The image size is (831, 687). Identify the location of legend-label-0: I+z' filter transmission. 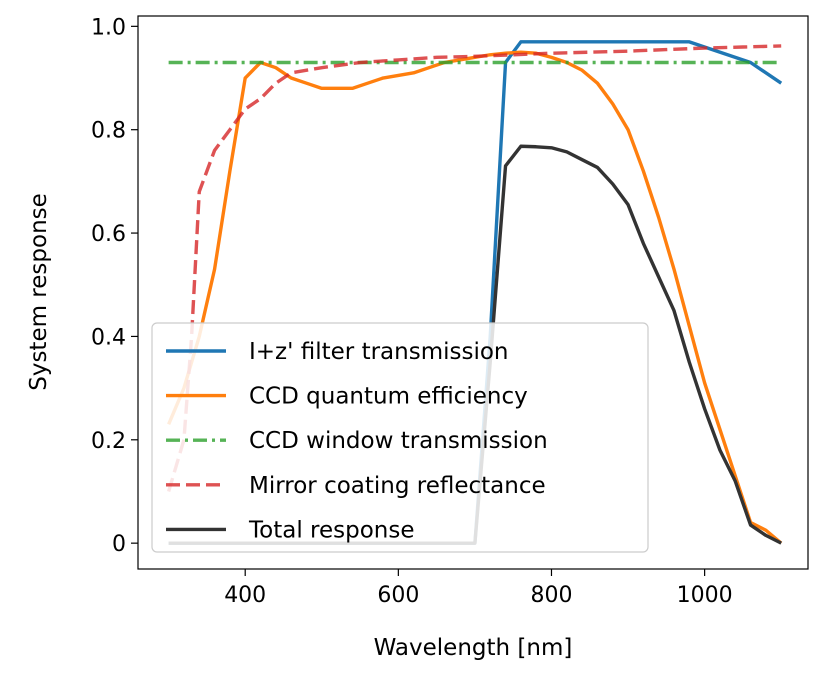
(379, 352).